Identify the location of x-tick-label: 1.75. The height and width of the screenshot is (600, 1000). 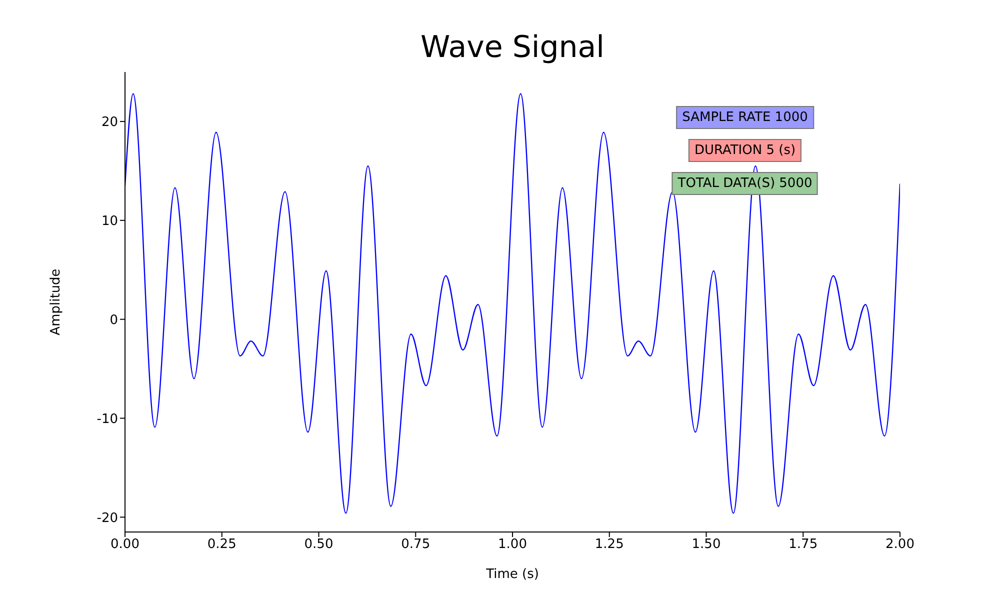
(803, 544).